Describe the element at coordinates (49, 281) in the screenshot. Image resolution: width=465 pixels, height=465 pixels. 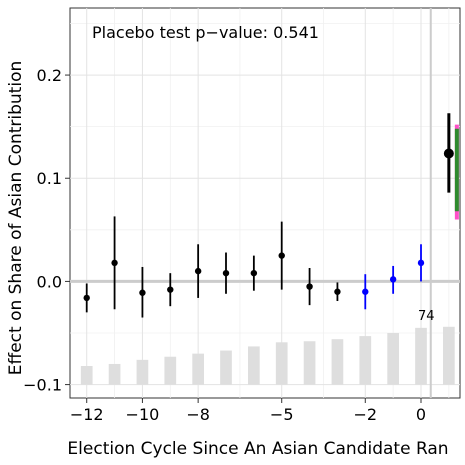
I see `y-tick-label: 0.0` at that location.